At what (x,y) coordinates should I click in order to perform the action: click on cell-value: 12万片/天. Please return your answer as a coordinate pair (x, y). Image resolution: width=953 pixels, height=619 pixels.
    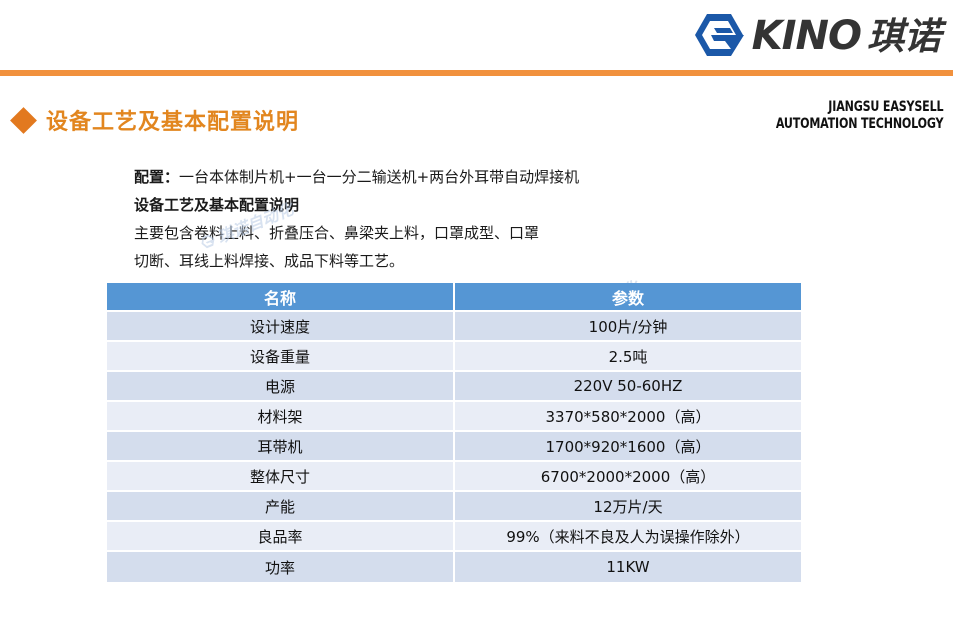
    Looking at the image, I should click on (628, 507).